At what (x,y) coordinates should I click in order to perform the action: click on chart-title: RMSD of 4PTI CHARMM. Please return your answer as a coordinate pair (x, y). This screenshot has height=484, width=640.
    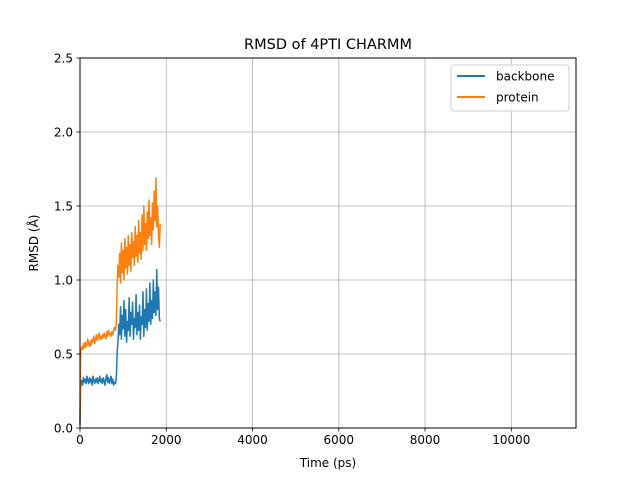
    Looking at the image, I should click on (328, 45).